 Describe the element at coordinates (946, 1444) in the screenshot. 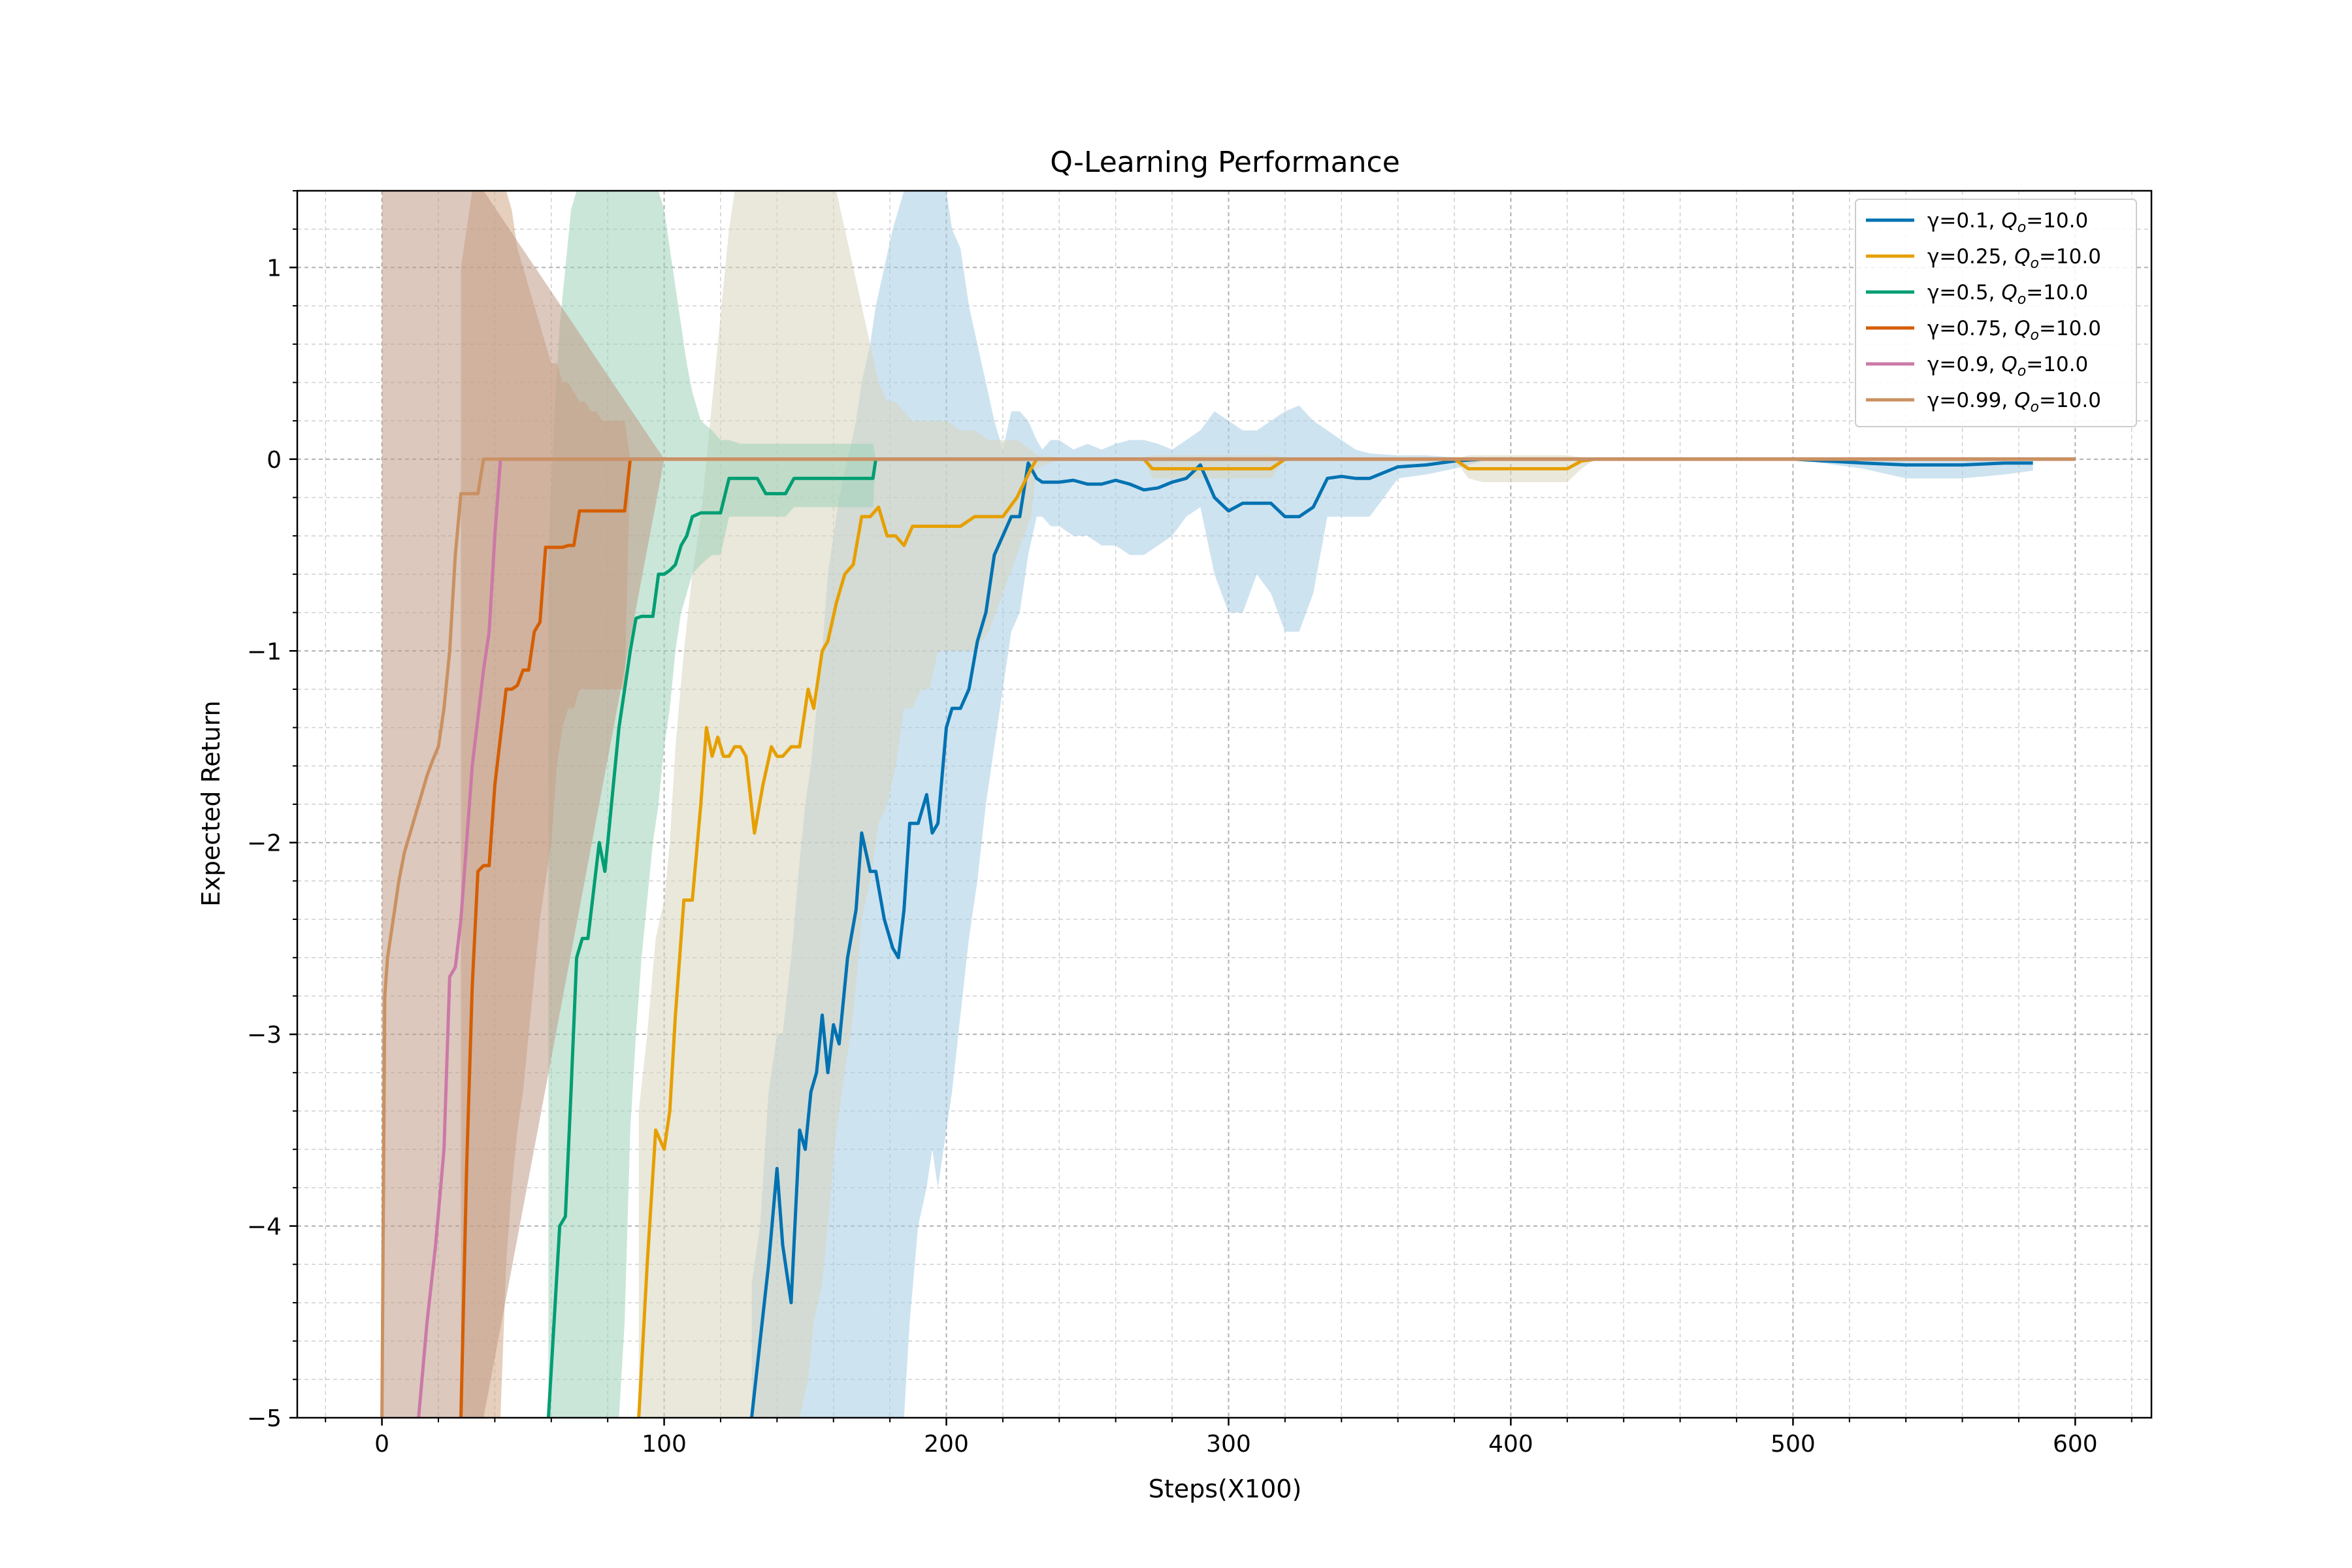

I see `x-tick-label: 200` at that location.